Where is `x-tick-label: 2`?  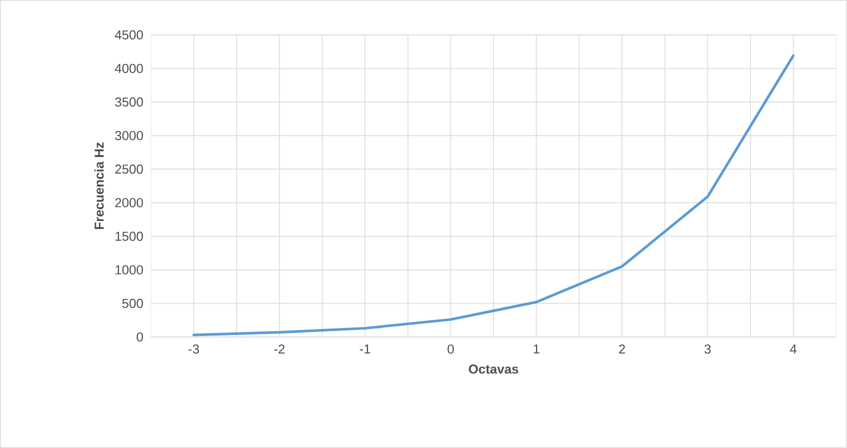 x-tick-label: 2 is located at coordinates (622, 349).